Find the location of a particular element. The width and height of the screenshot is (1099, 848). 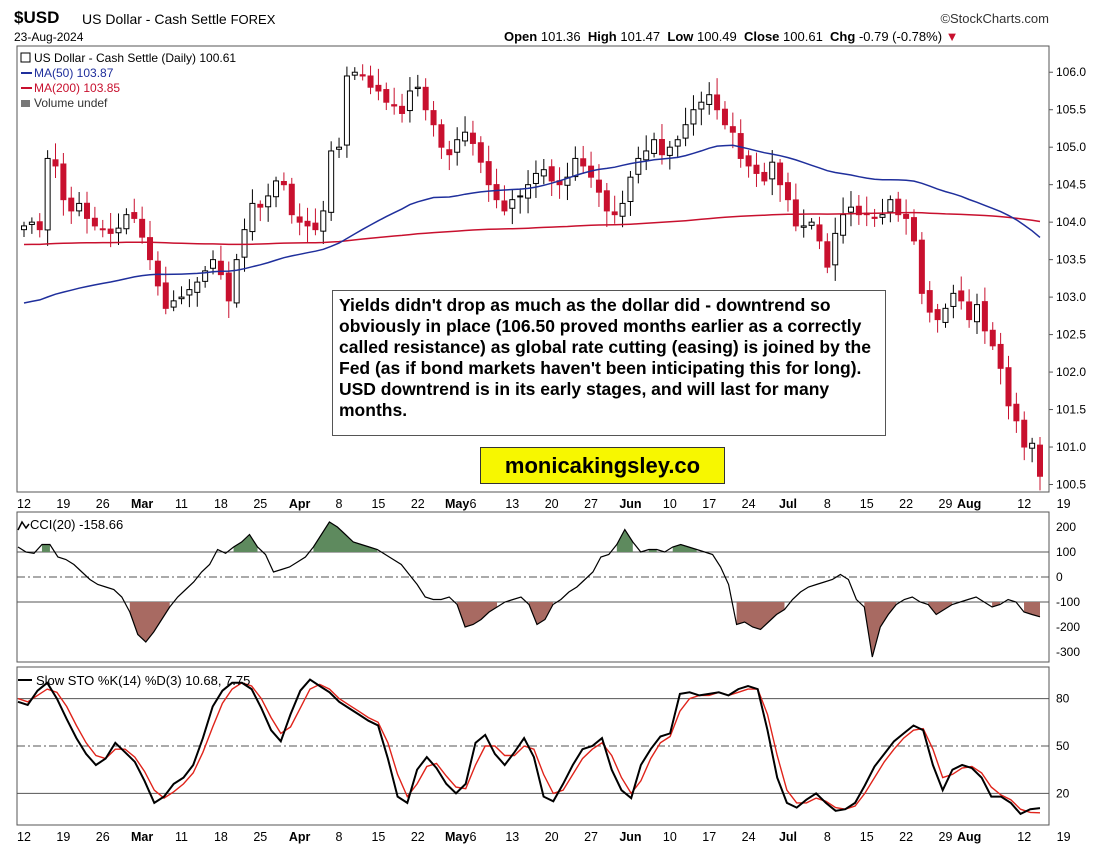

stoch-x-tick-label: 8 is located at coordinates (339, 837).